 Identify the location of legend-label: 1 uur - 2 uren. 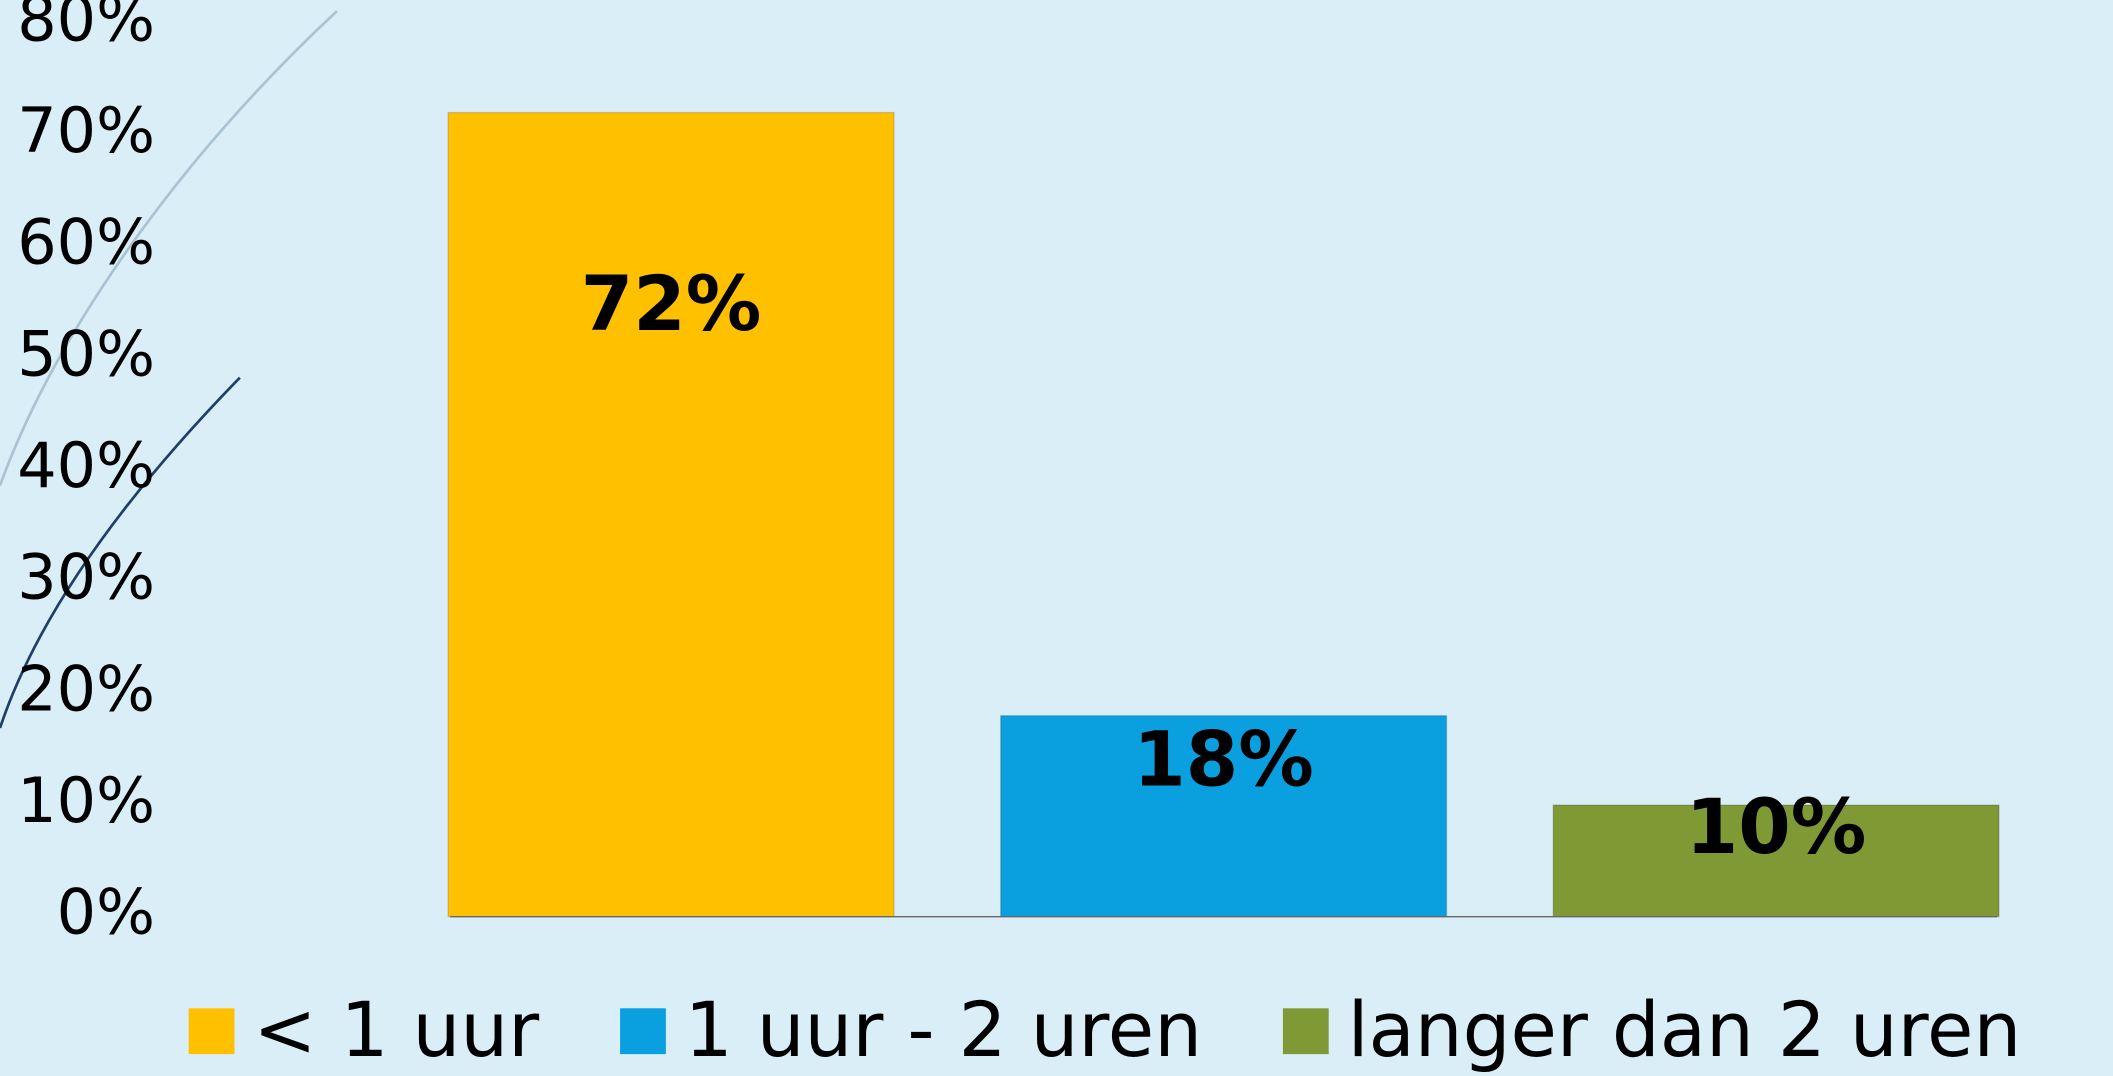
(943, 1030).